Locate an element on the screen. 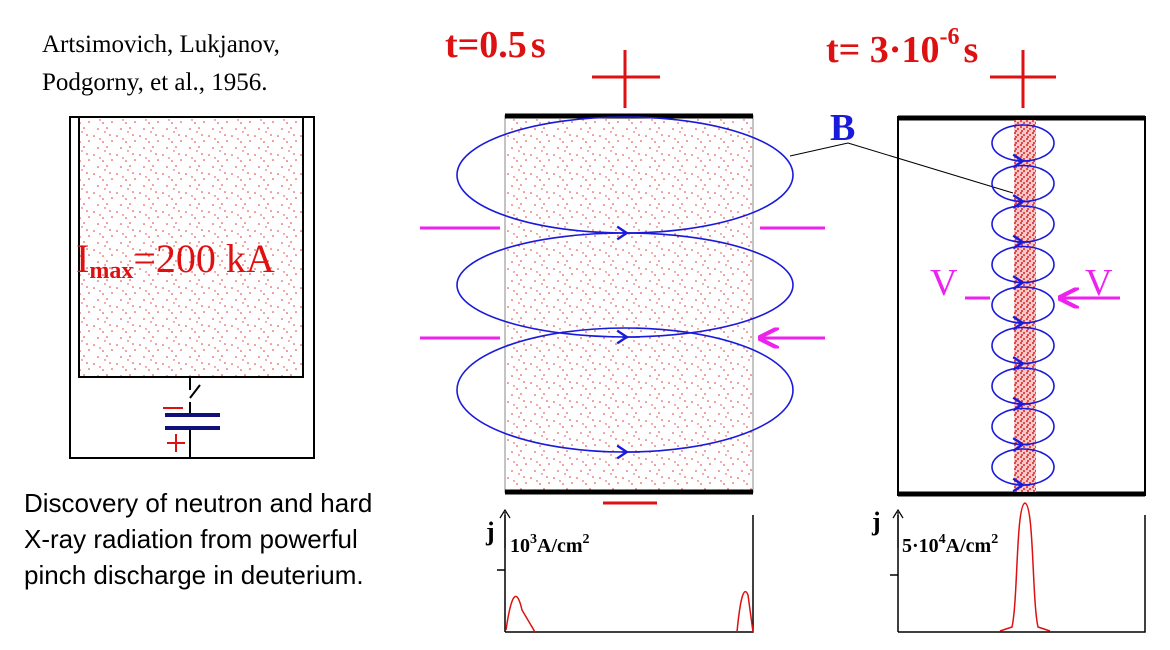 The image size is (1170, 650). current-symbol: I is located at coordinates (82, 258).